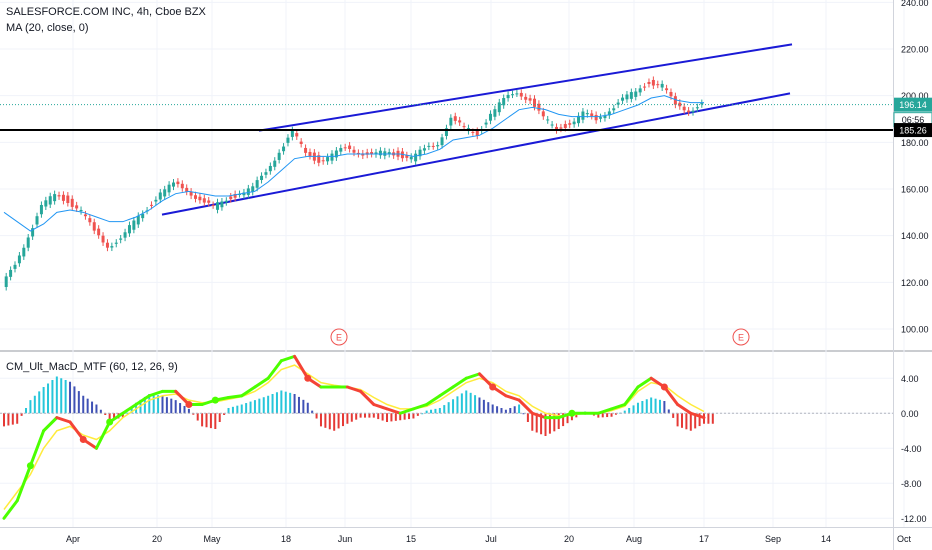 The width and height of the screenshot is (932, 550). I want to click on time-tick-label: 15, so click(411, 539).